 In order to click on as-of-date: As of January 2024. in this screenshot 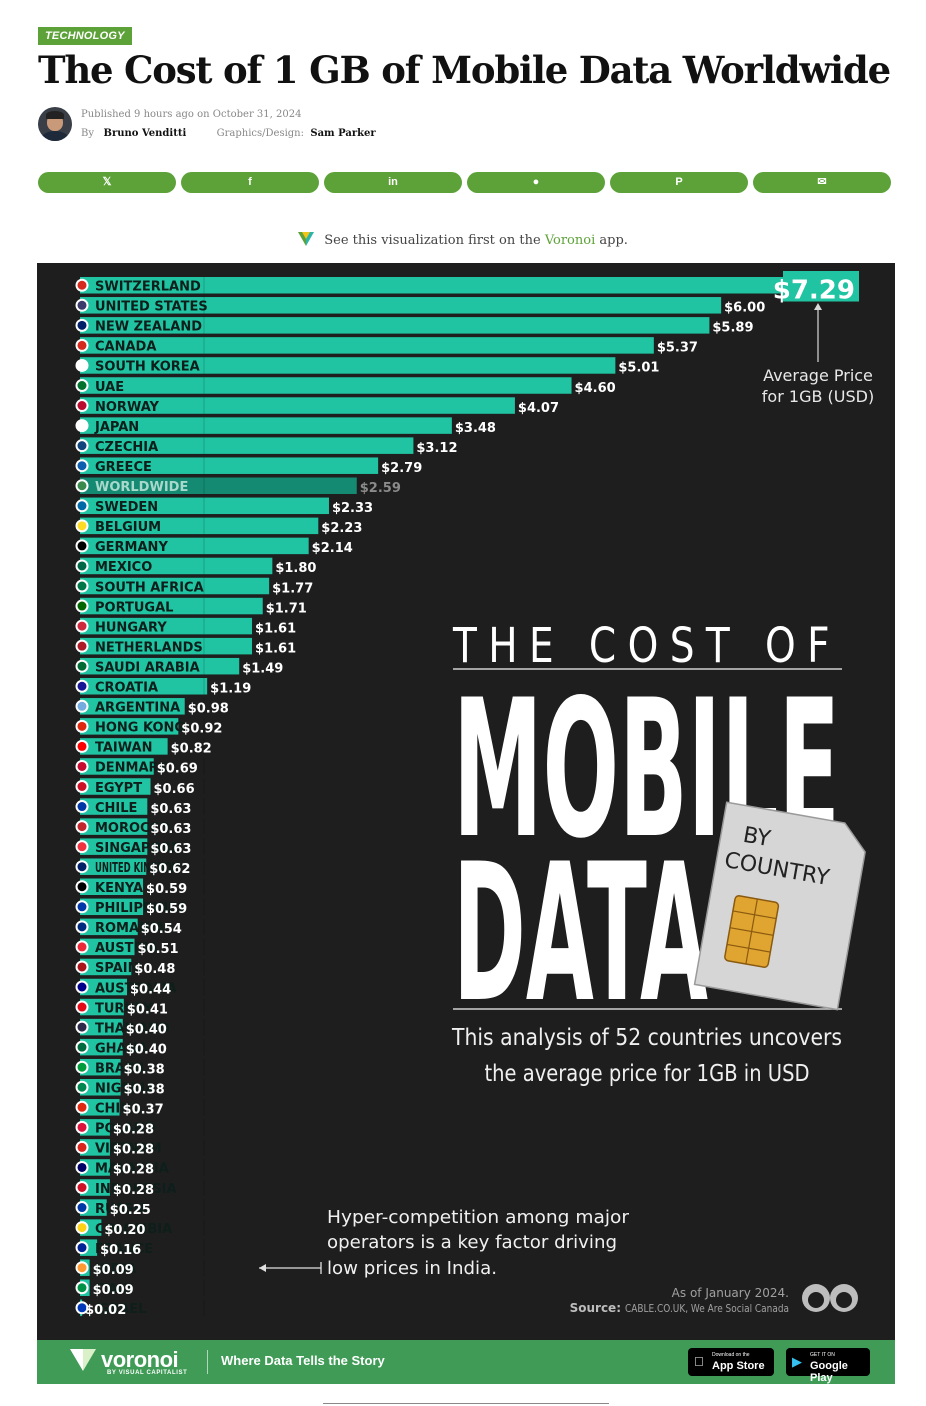, I will do `click(730, 1293)`.